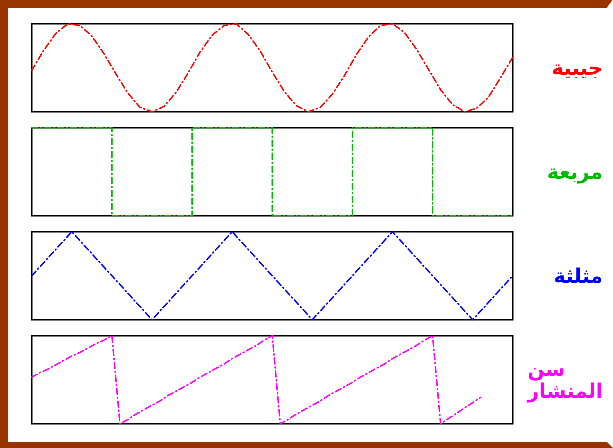  Describe the element at coordinates (578, 68) in the screenshot. I see `series-label: جيبية` at that location.